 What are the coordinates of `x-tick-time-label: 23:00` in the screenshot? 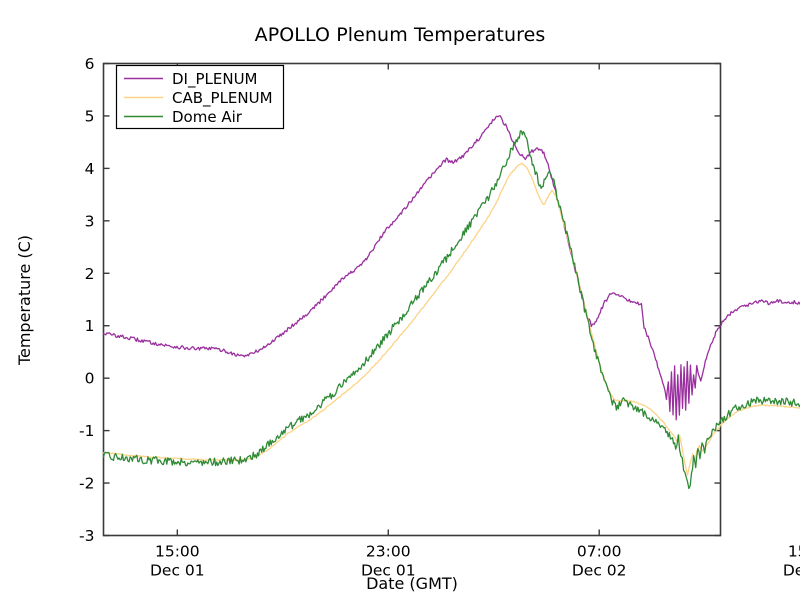 It's located at (388, 552).